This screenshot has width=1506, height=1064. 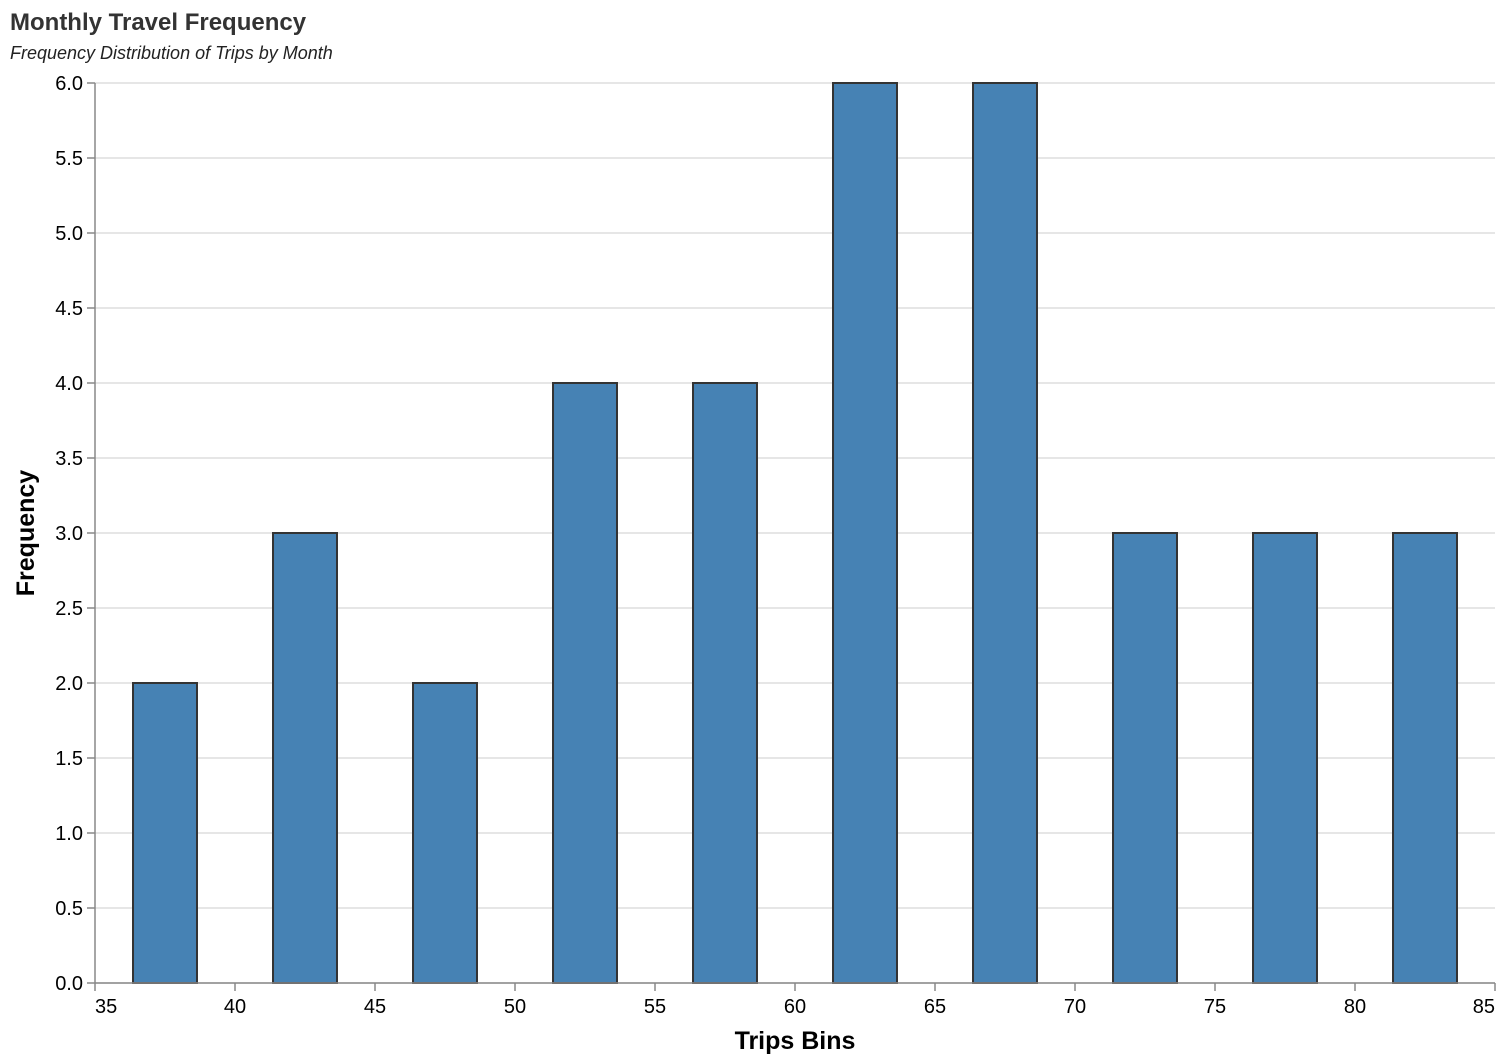 I want to click on x-tick-label: 65, so click(x=935, y=1007).